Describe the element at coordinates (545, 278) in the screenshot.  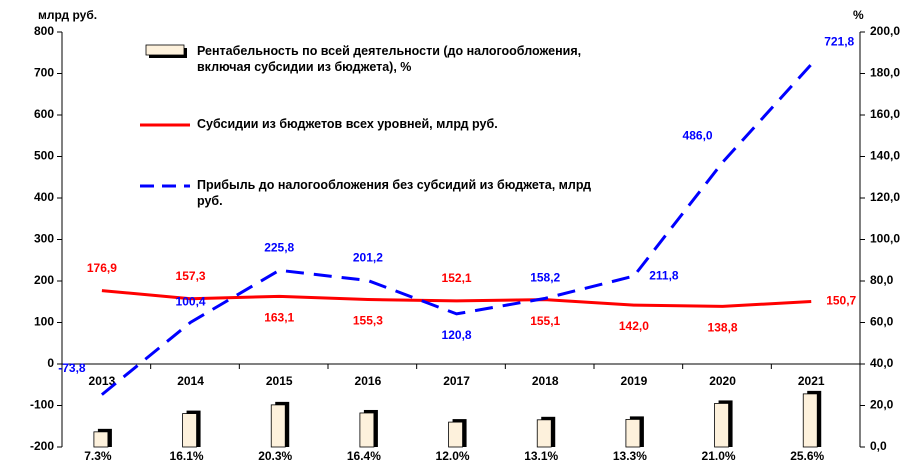
I see `line-value-label: 158,2` at that location.